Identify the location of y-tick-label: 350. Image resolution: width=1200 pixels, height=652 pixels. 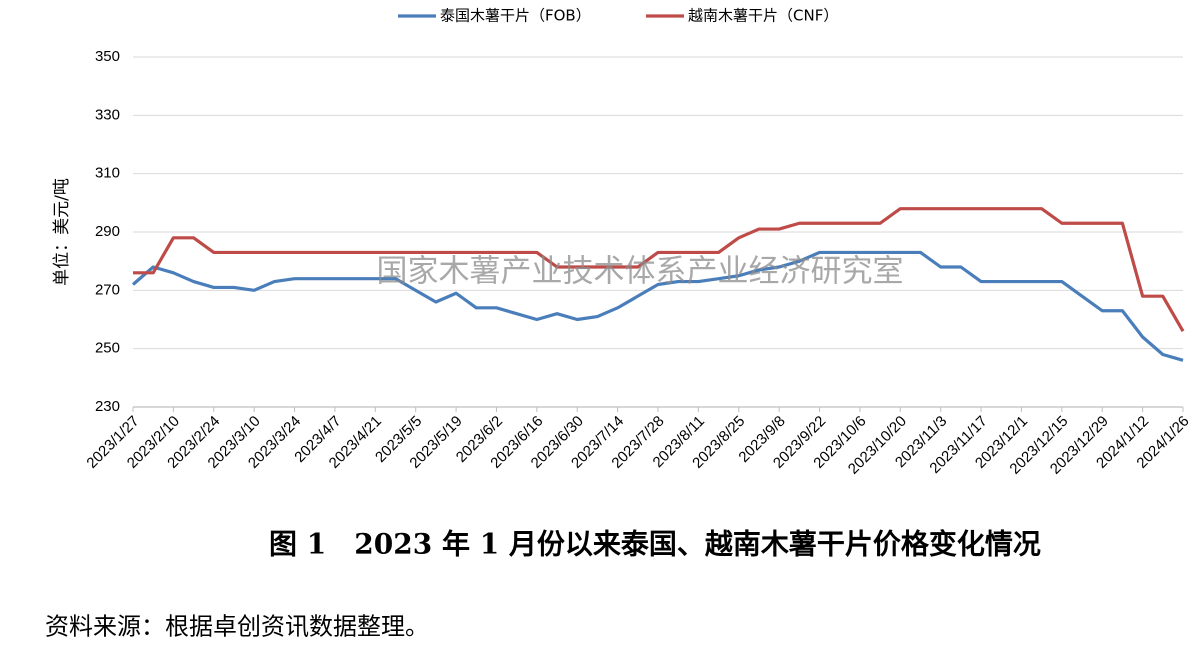
(107, 56).